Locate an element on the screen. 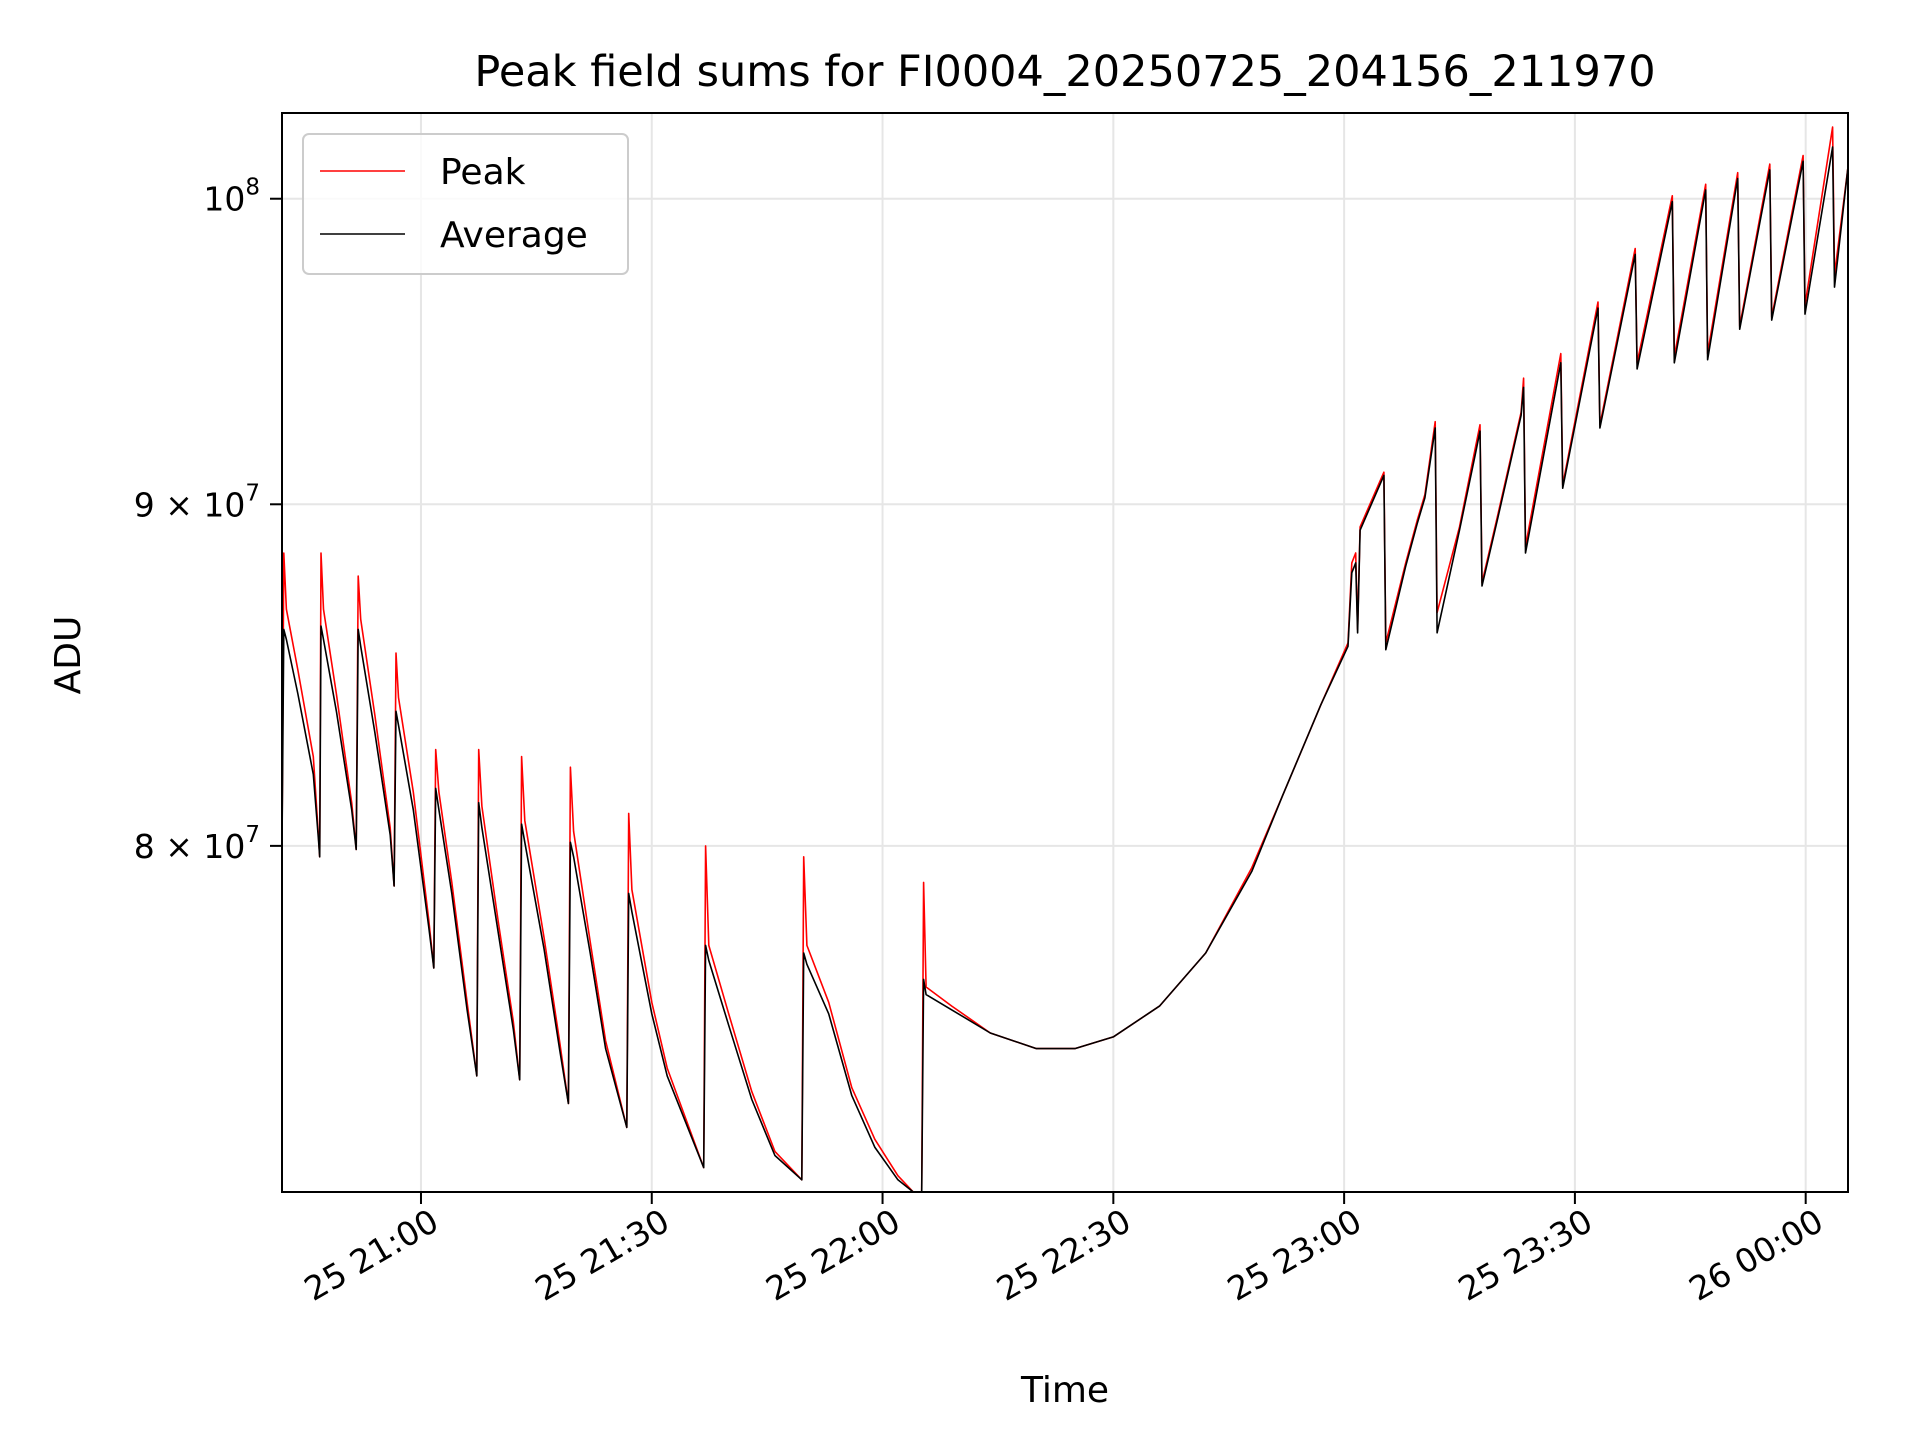 The width and height of the screenshot is (1920, 1440). y-tick-label: 108 is located at coordinates (231, 197).